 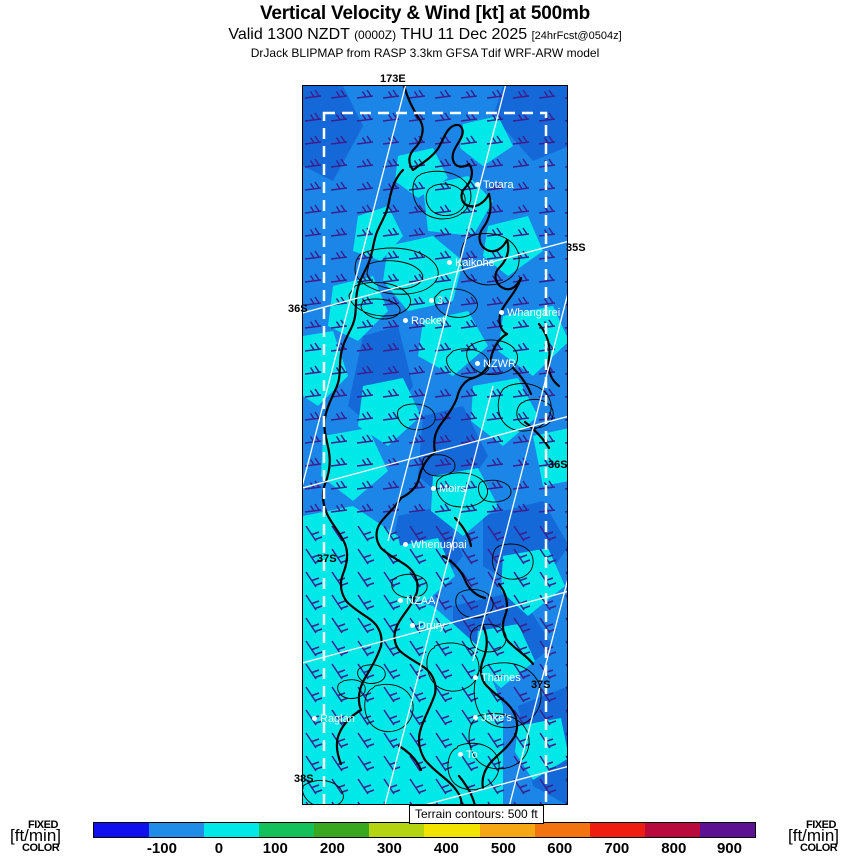 What do you see at coordinates (576, 248) in the screenshot?
I see `grid-label-lat: 35S` at bounding box center [576, 248].